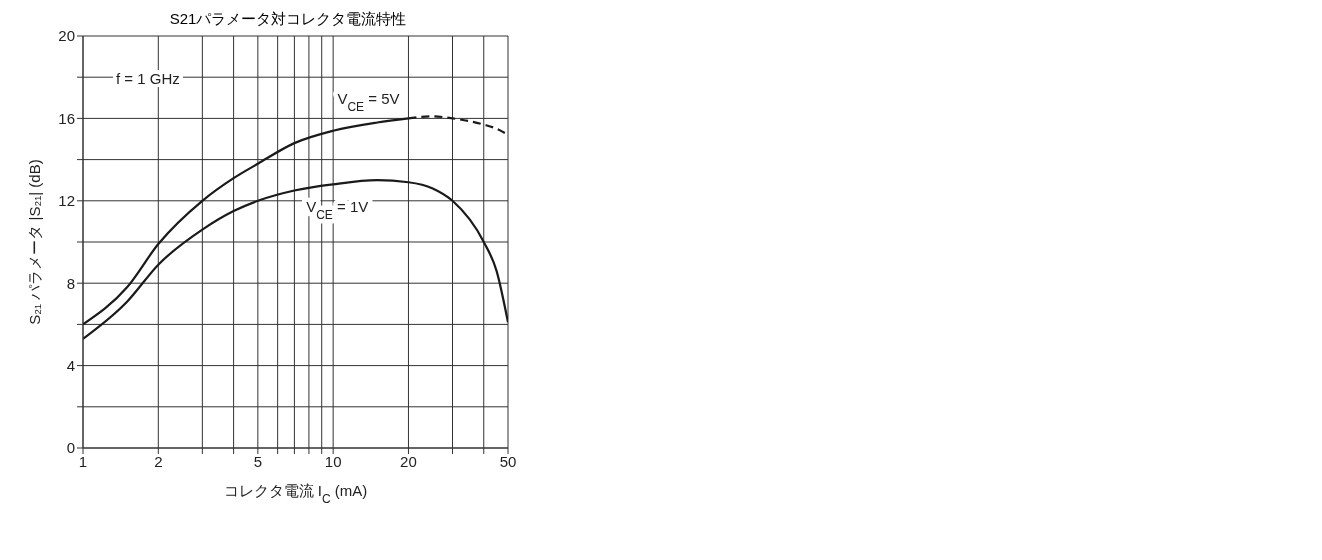 This screenshot has height=560, width=1322. Describe the element at coordinates (70, 283) in the screenshot. I see `y-tick-label: 8` at that location.